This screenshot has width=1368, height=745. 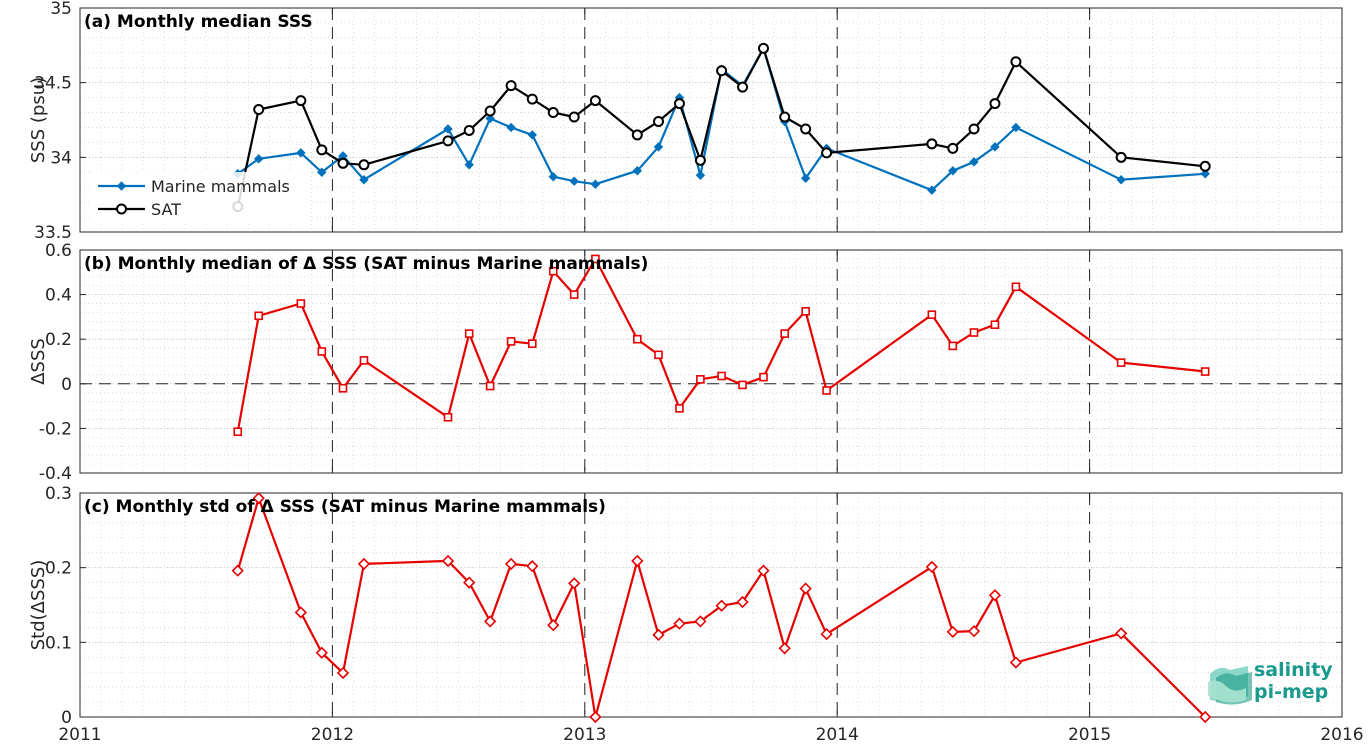 What do you see at coordinates (1291, 692) in the screenshot?
I see `logo-text-line2: pi-mep` at bounding box center [1291, 692].